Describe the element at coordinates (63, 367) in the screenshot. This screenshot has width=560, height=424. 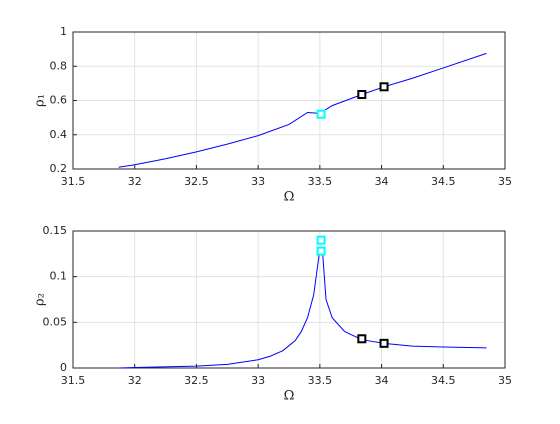
I see `y-tick-label: 0` at that location.